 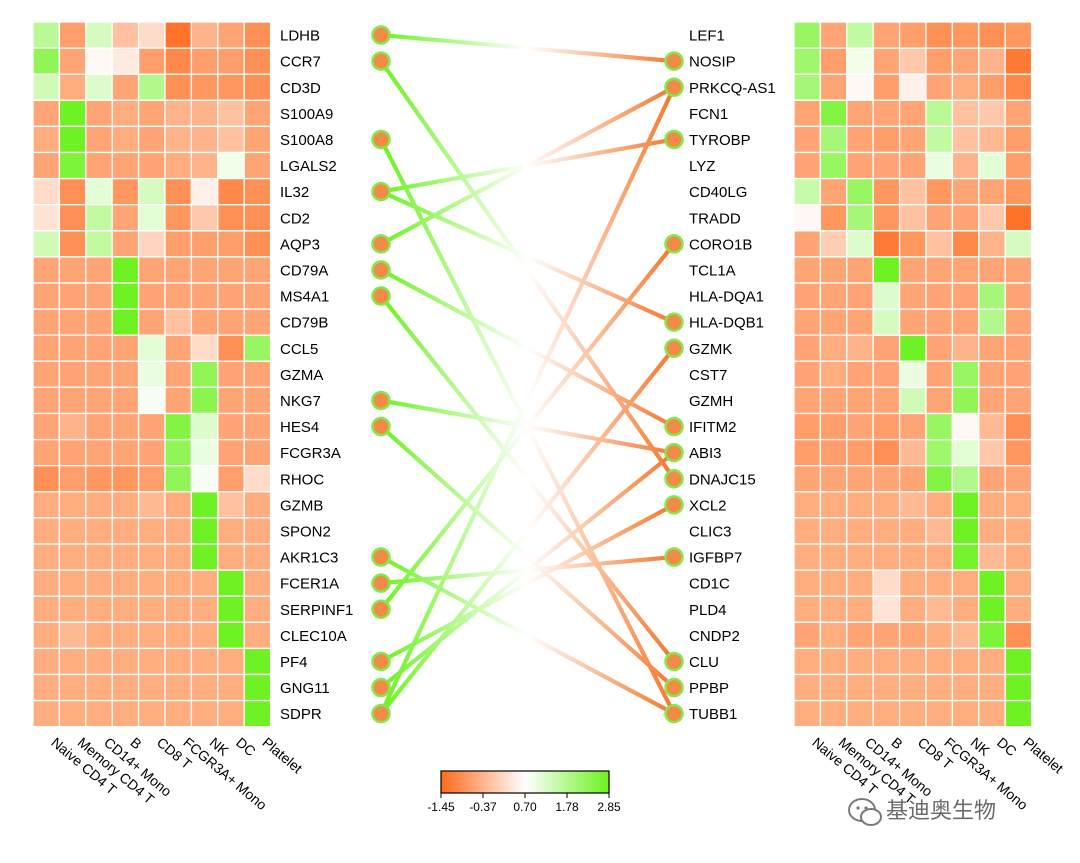 I want to click on right-gene-label: GZMK, so click(x=710, y=349).